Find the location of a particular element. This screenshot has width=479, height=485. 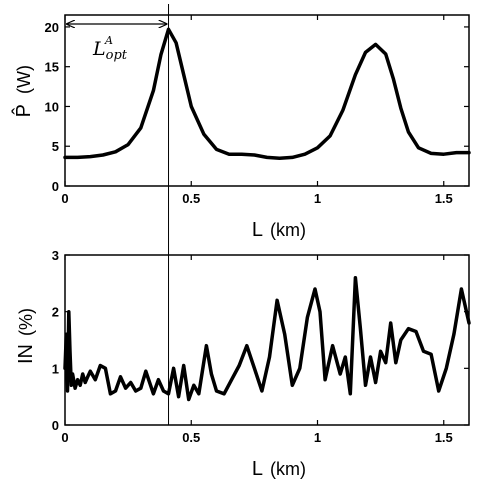

top-x-tick-label: 0 is located at coordinates (64, 198).